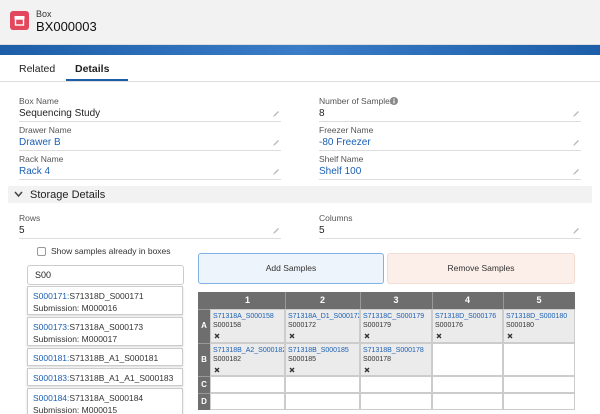  I want to click on button: Remove Samples, so click(481, 268).